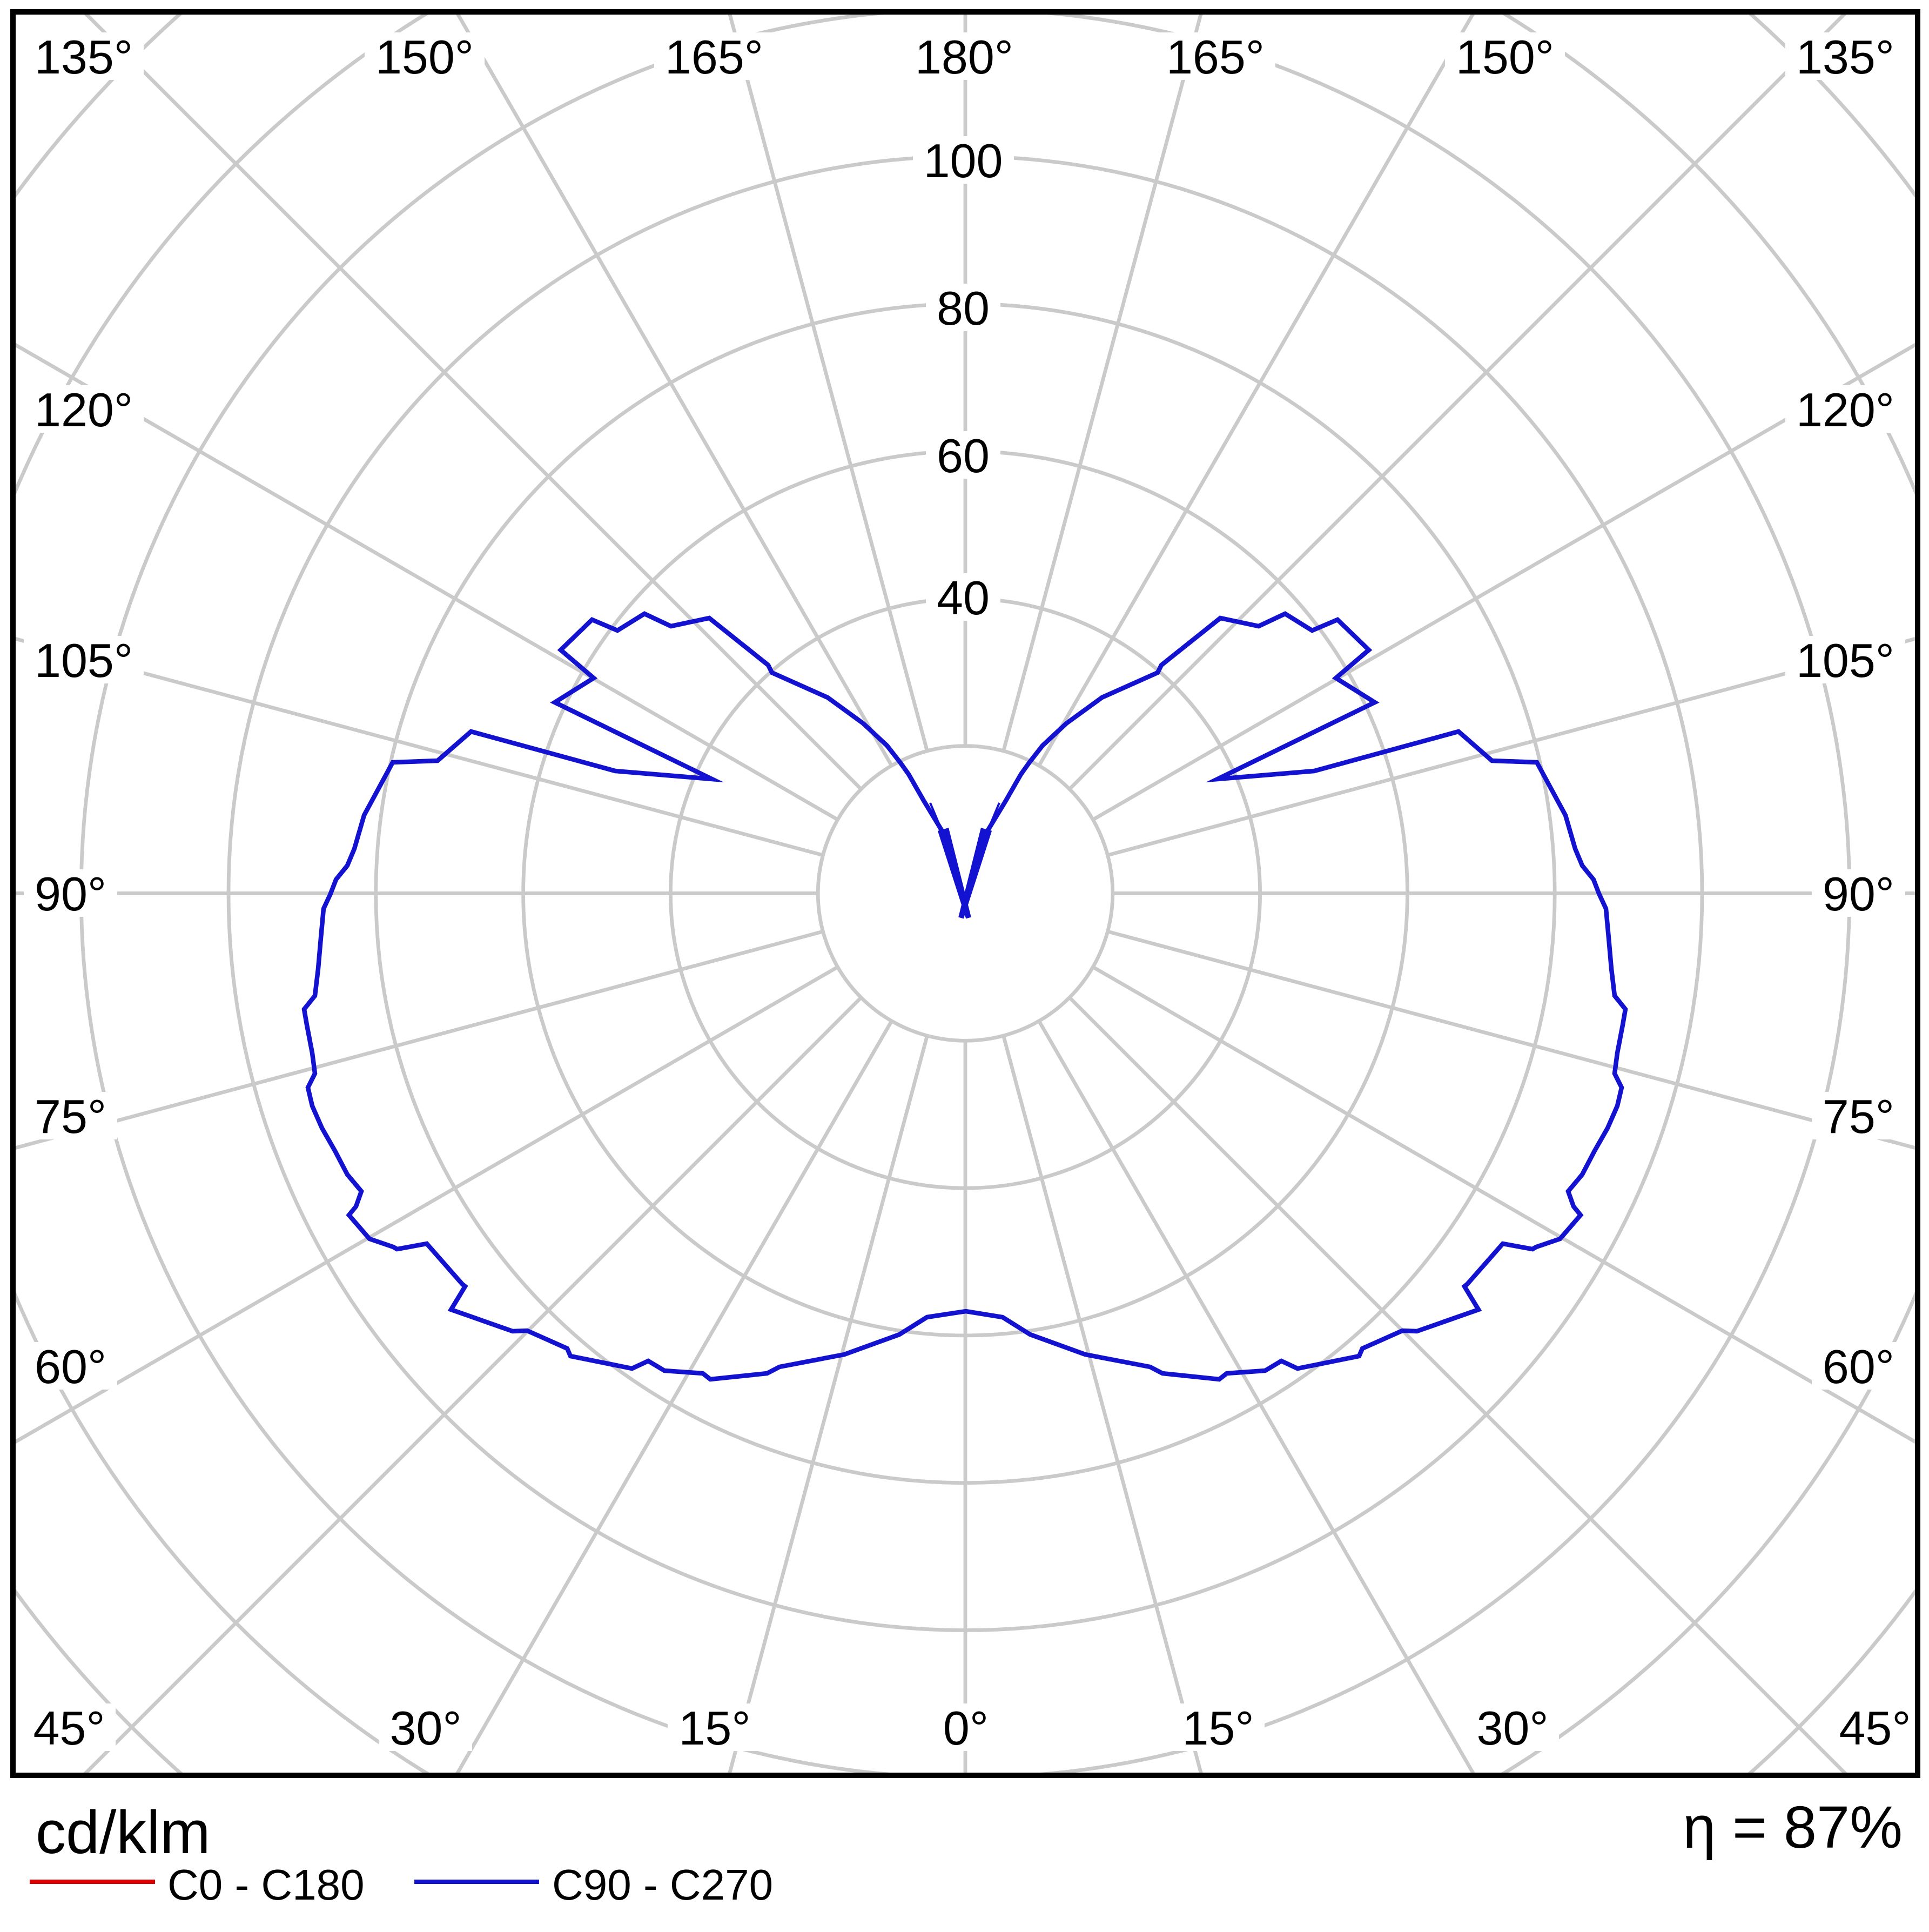 The image size is (1929, 1932). Describe the element at coordinates (1793, 1828) in the screenshot. I see `svg-text: η = 87%` at that location.